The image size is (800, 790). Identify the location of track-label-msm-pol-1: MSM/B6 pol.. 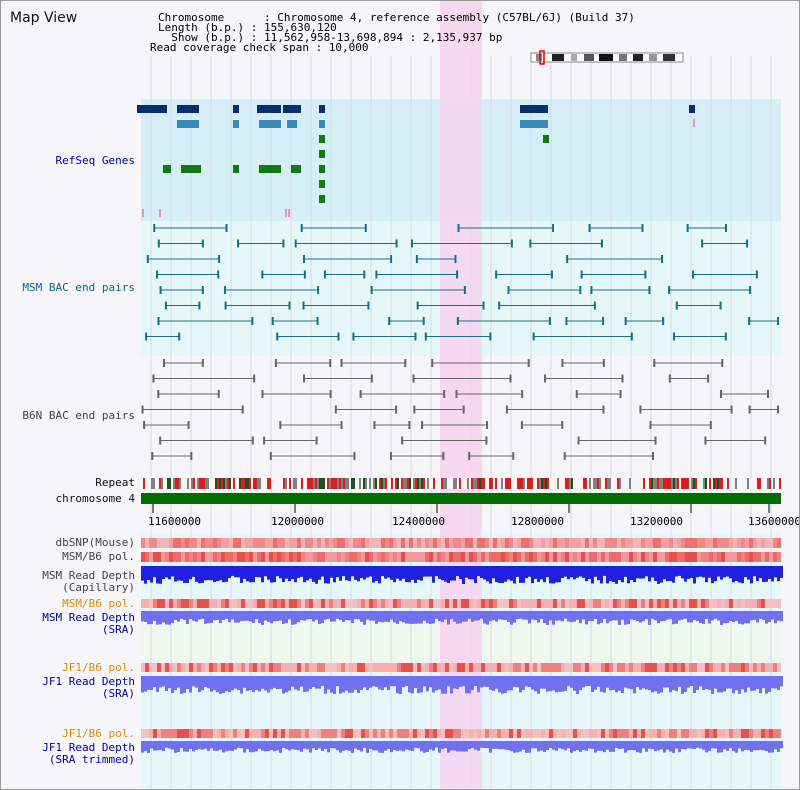
(98, 556).